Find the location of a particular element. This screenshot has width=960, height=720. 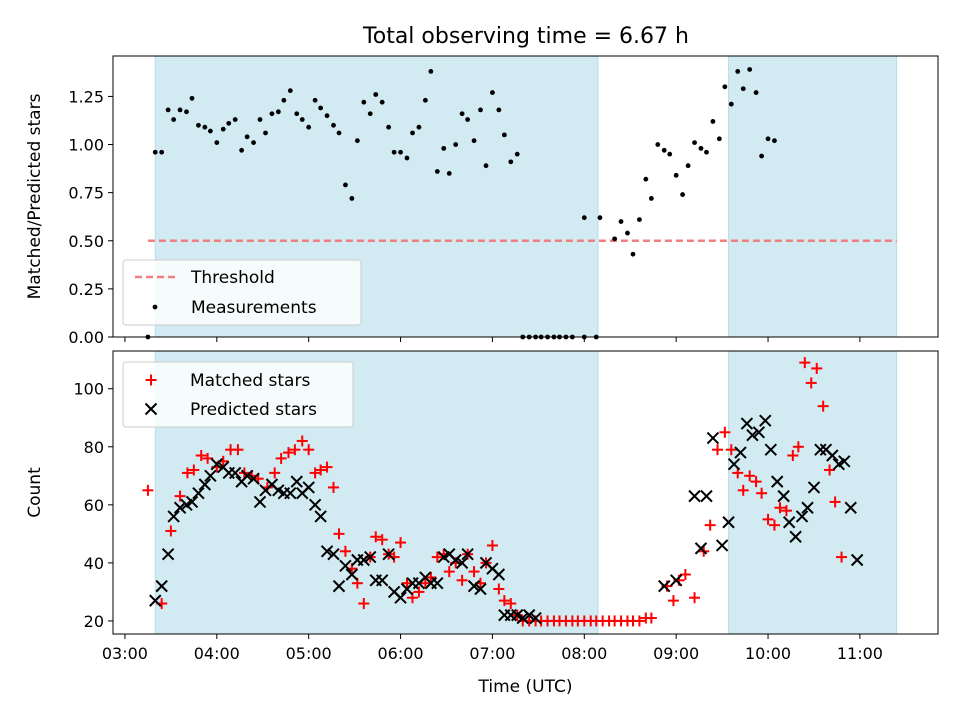

ratio-y-ticks: 0.00 0.25 0.50 0.75 1.00 1.25 is located at coordinates (90, 217).